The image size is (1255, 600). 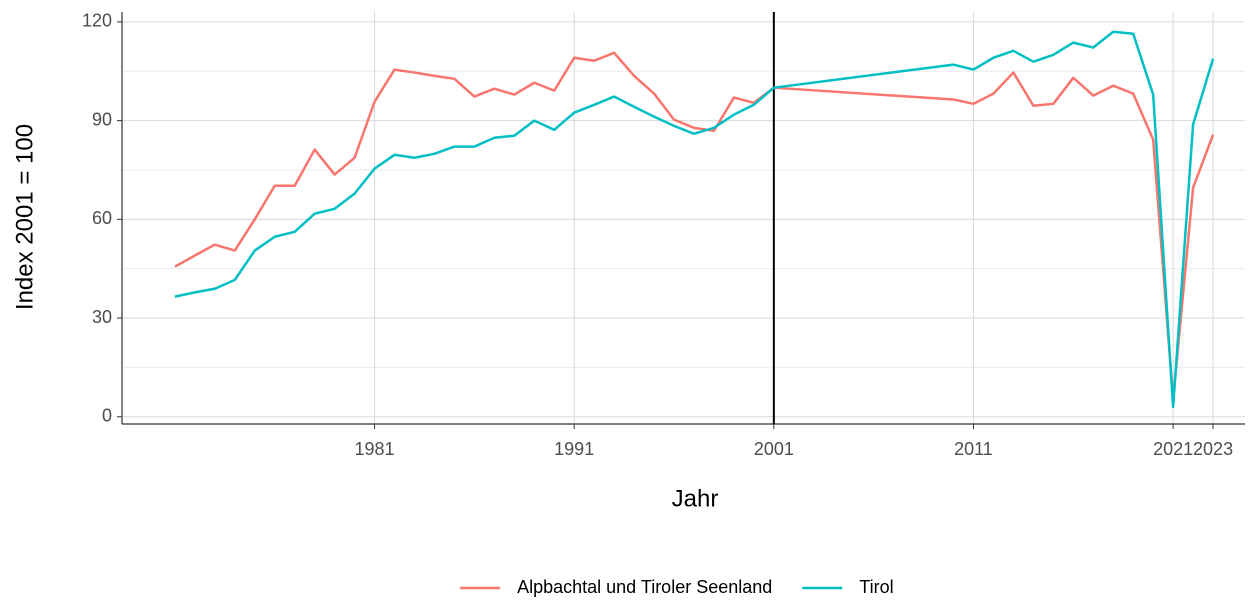 What do you see at coordinates (375, 449) in the screenshot?
I see `x-tick-label: 1981` at bounding box center [375, 449].